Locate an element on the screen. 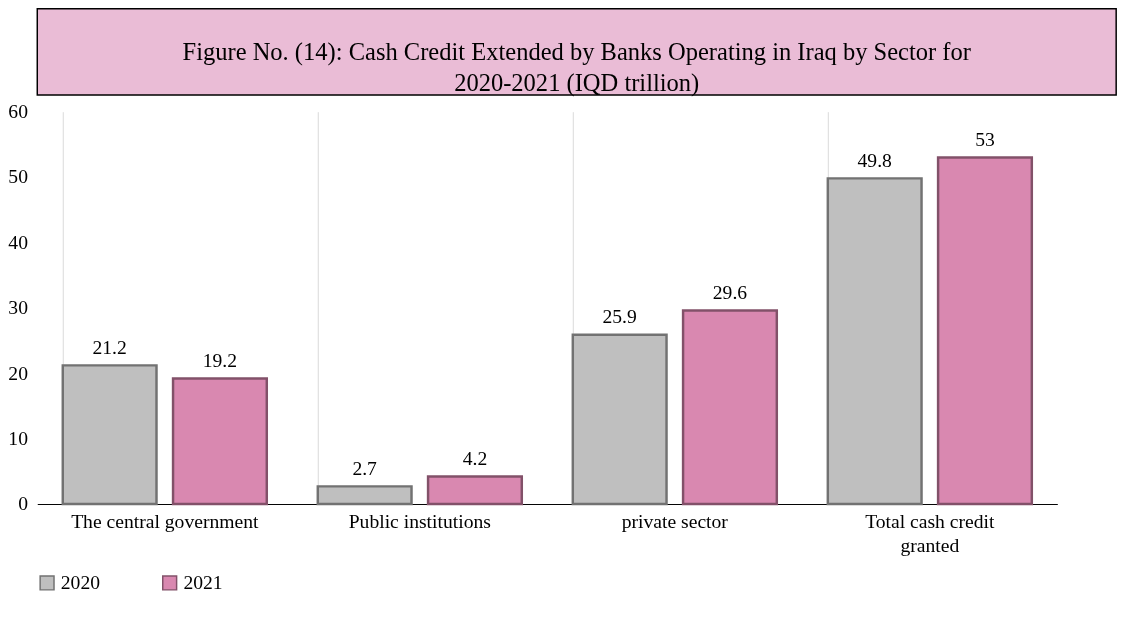 This screenshot has width=1125, height=619. data-label: 21.2 is located at coordinates (109, 347).